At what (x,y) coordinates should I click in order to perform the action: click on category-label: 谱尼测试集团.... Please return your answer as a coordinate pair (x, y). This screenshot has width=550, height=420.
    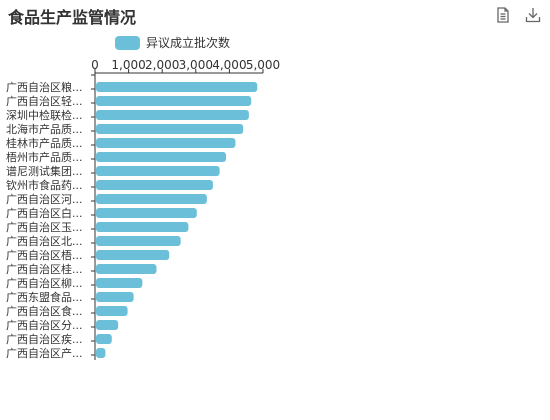
    Looking at the image, I should click on (44, 171).